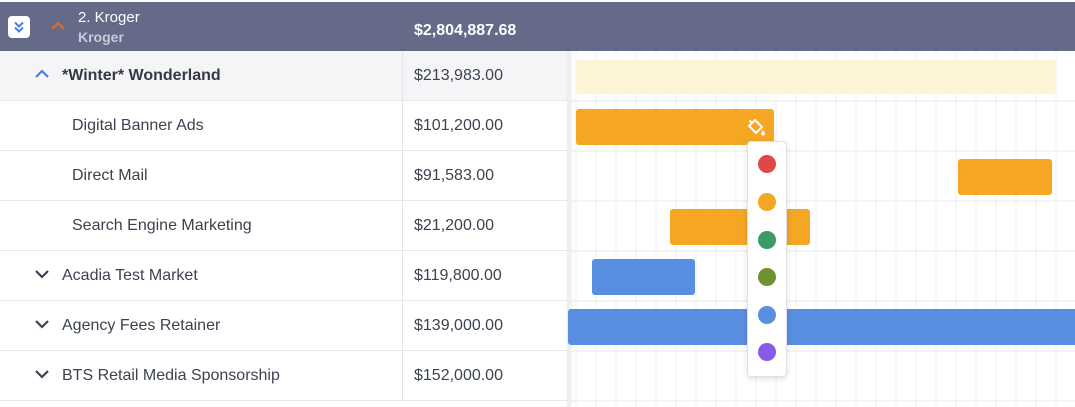 The width and height of the screenshot is (1075, 407). Describe the element at coordinates (458, 275) in the screenshot. I see `row-amount: $119,800.00` at that location.